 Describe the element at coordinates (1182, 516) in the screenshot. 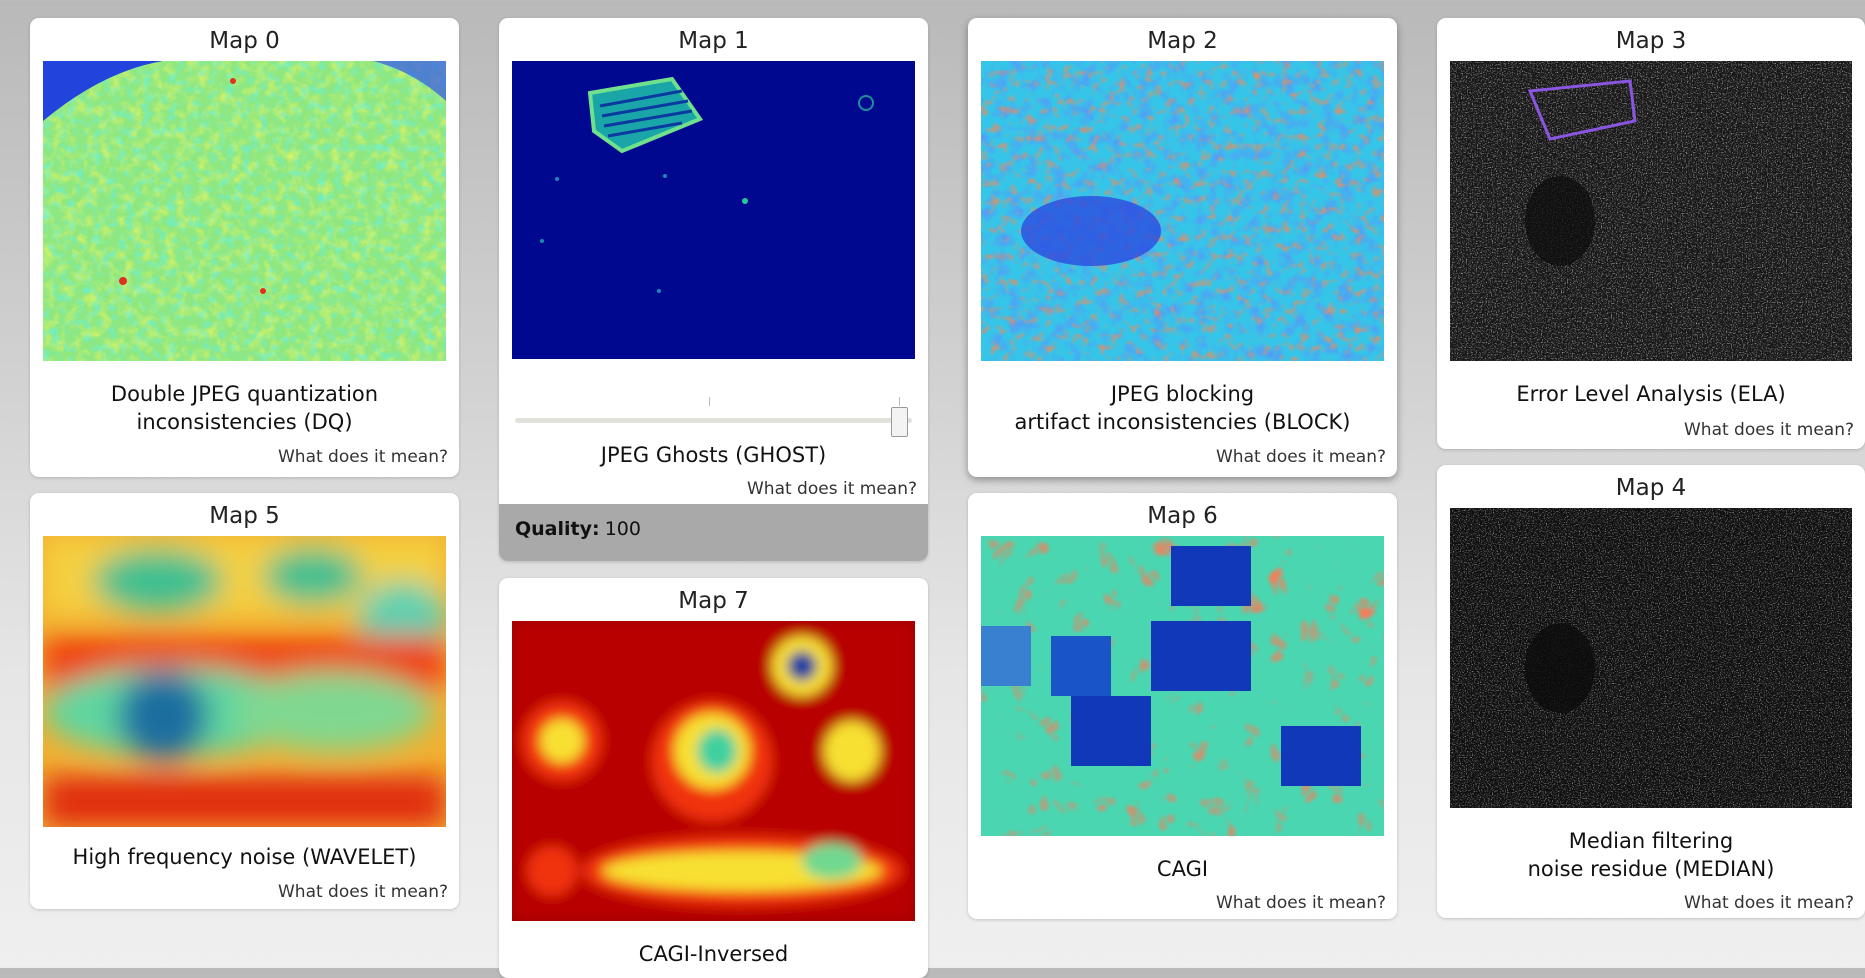

I see `map-title: Map 6` at that location.